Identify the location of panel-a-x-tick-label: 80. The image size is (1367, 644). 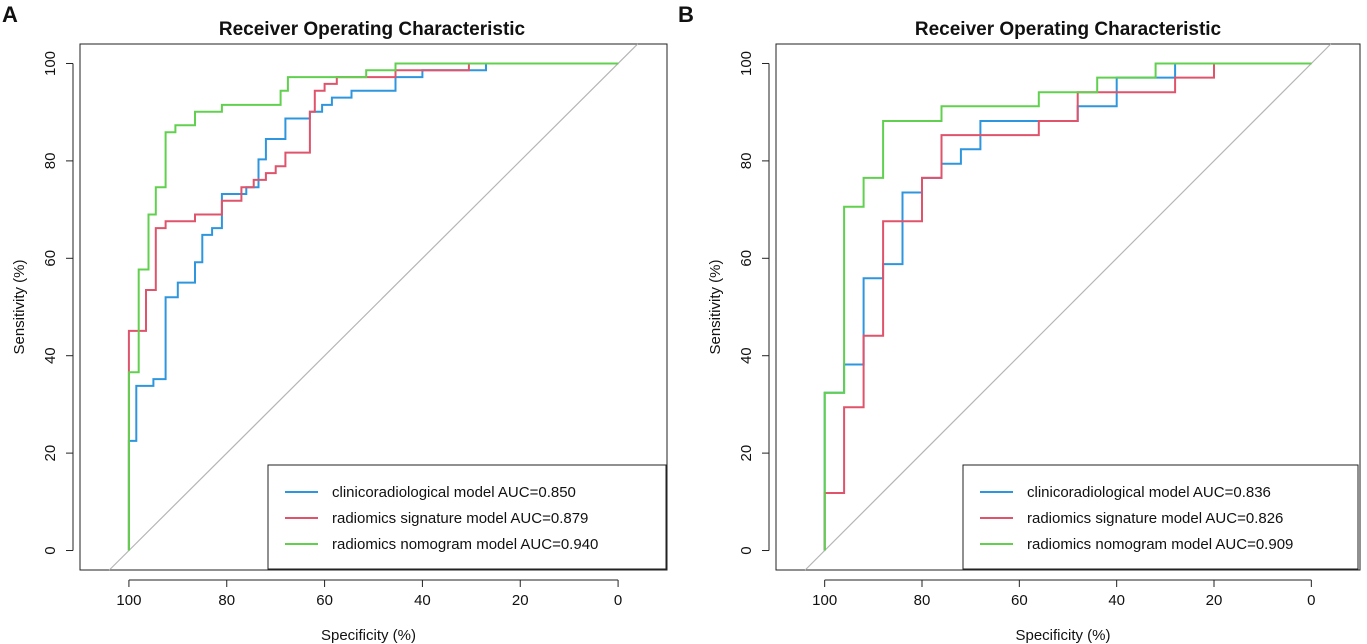
(226, 600).